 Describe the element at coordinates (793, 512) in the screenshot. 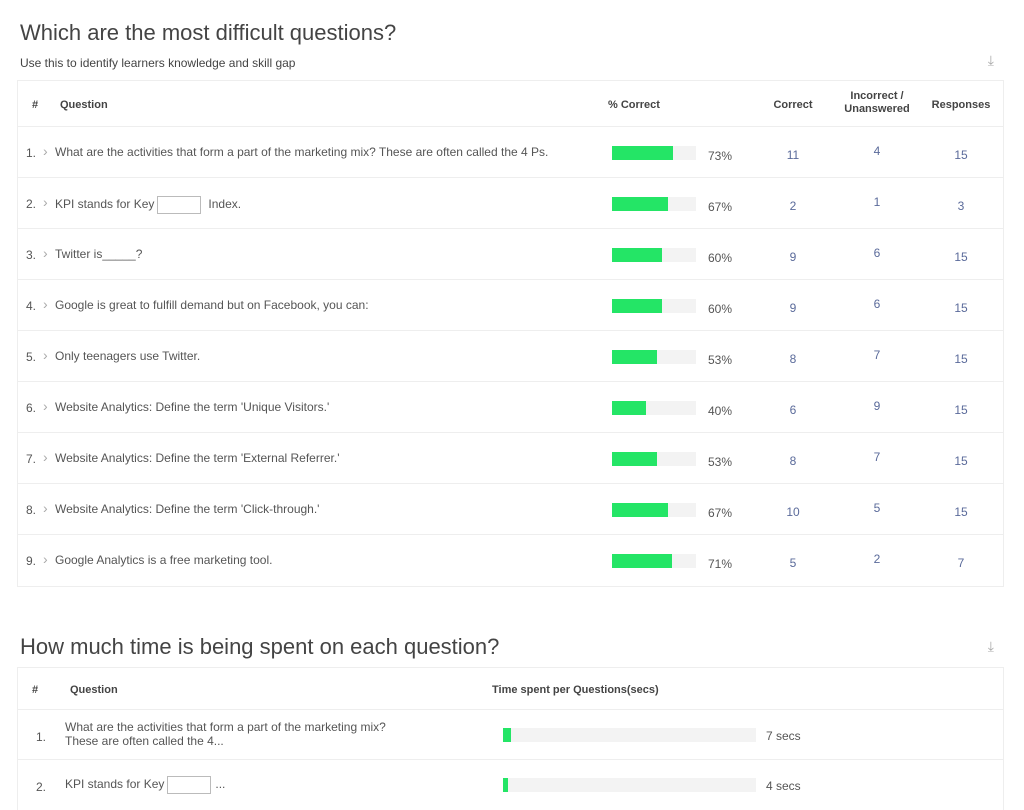

I see `correct-count: 10` at that location.